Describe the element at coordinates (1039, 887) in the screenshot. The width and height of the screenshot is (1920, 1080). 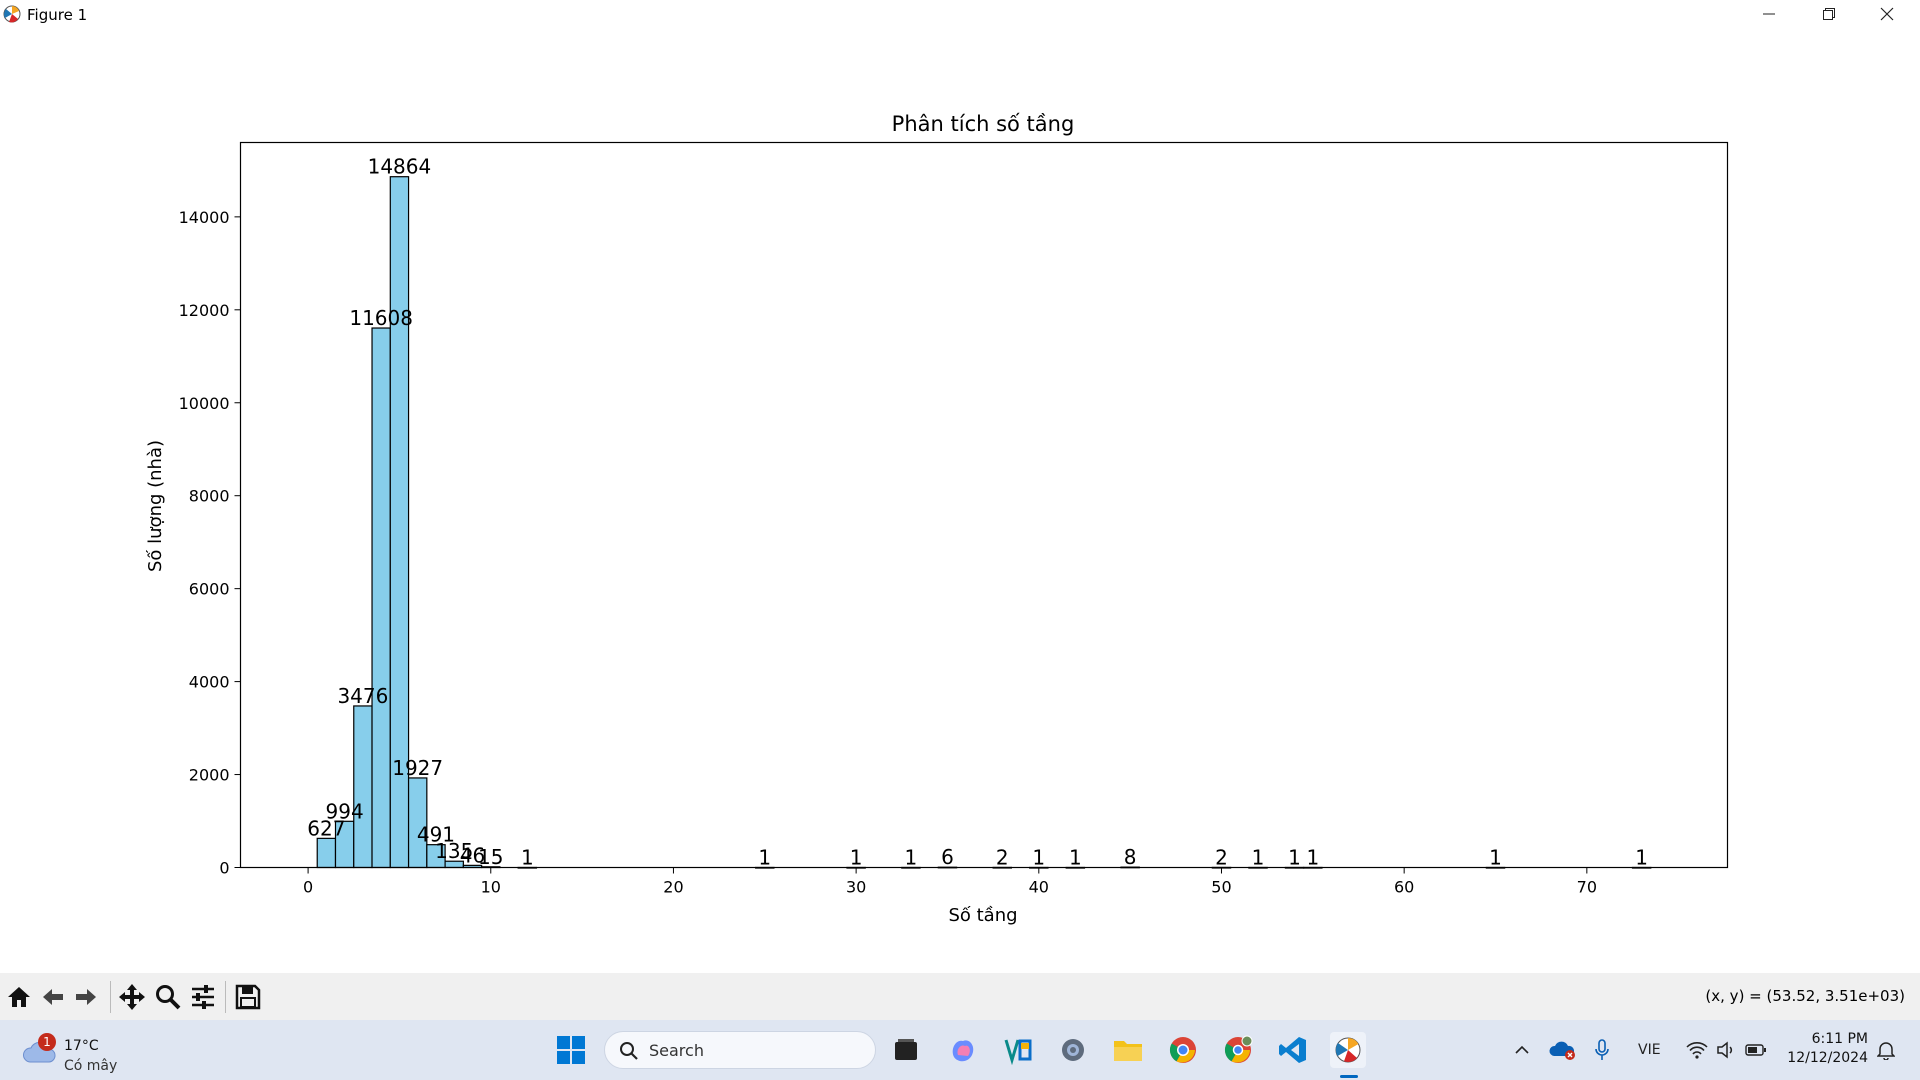
I see `x-tick-label: 40` at that location.